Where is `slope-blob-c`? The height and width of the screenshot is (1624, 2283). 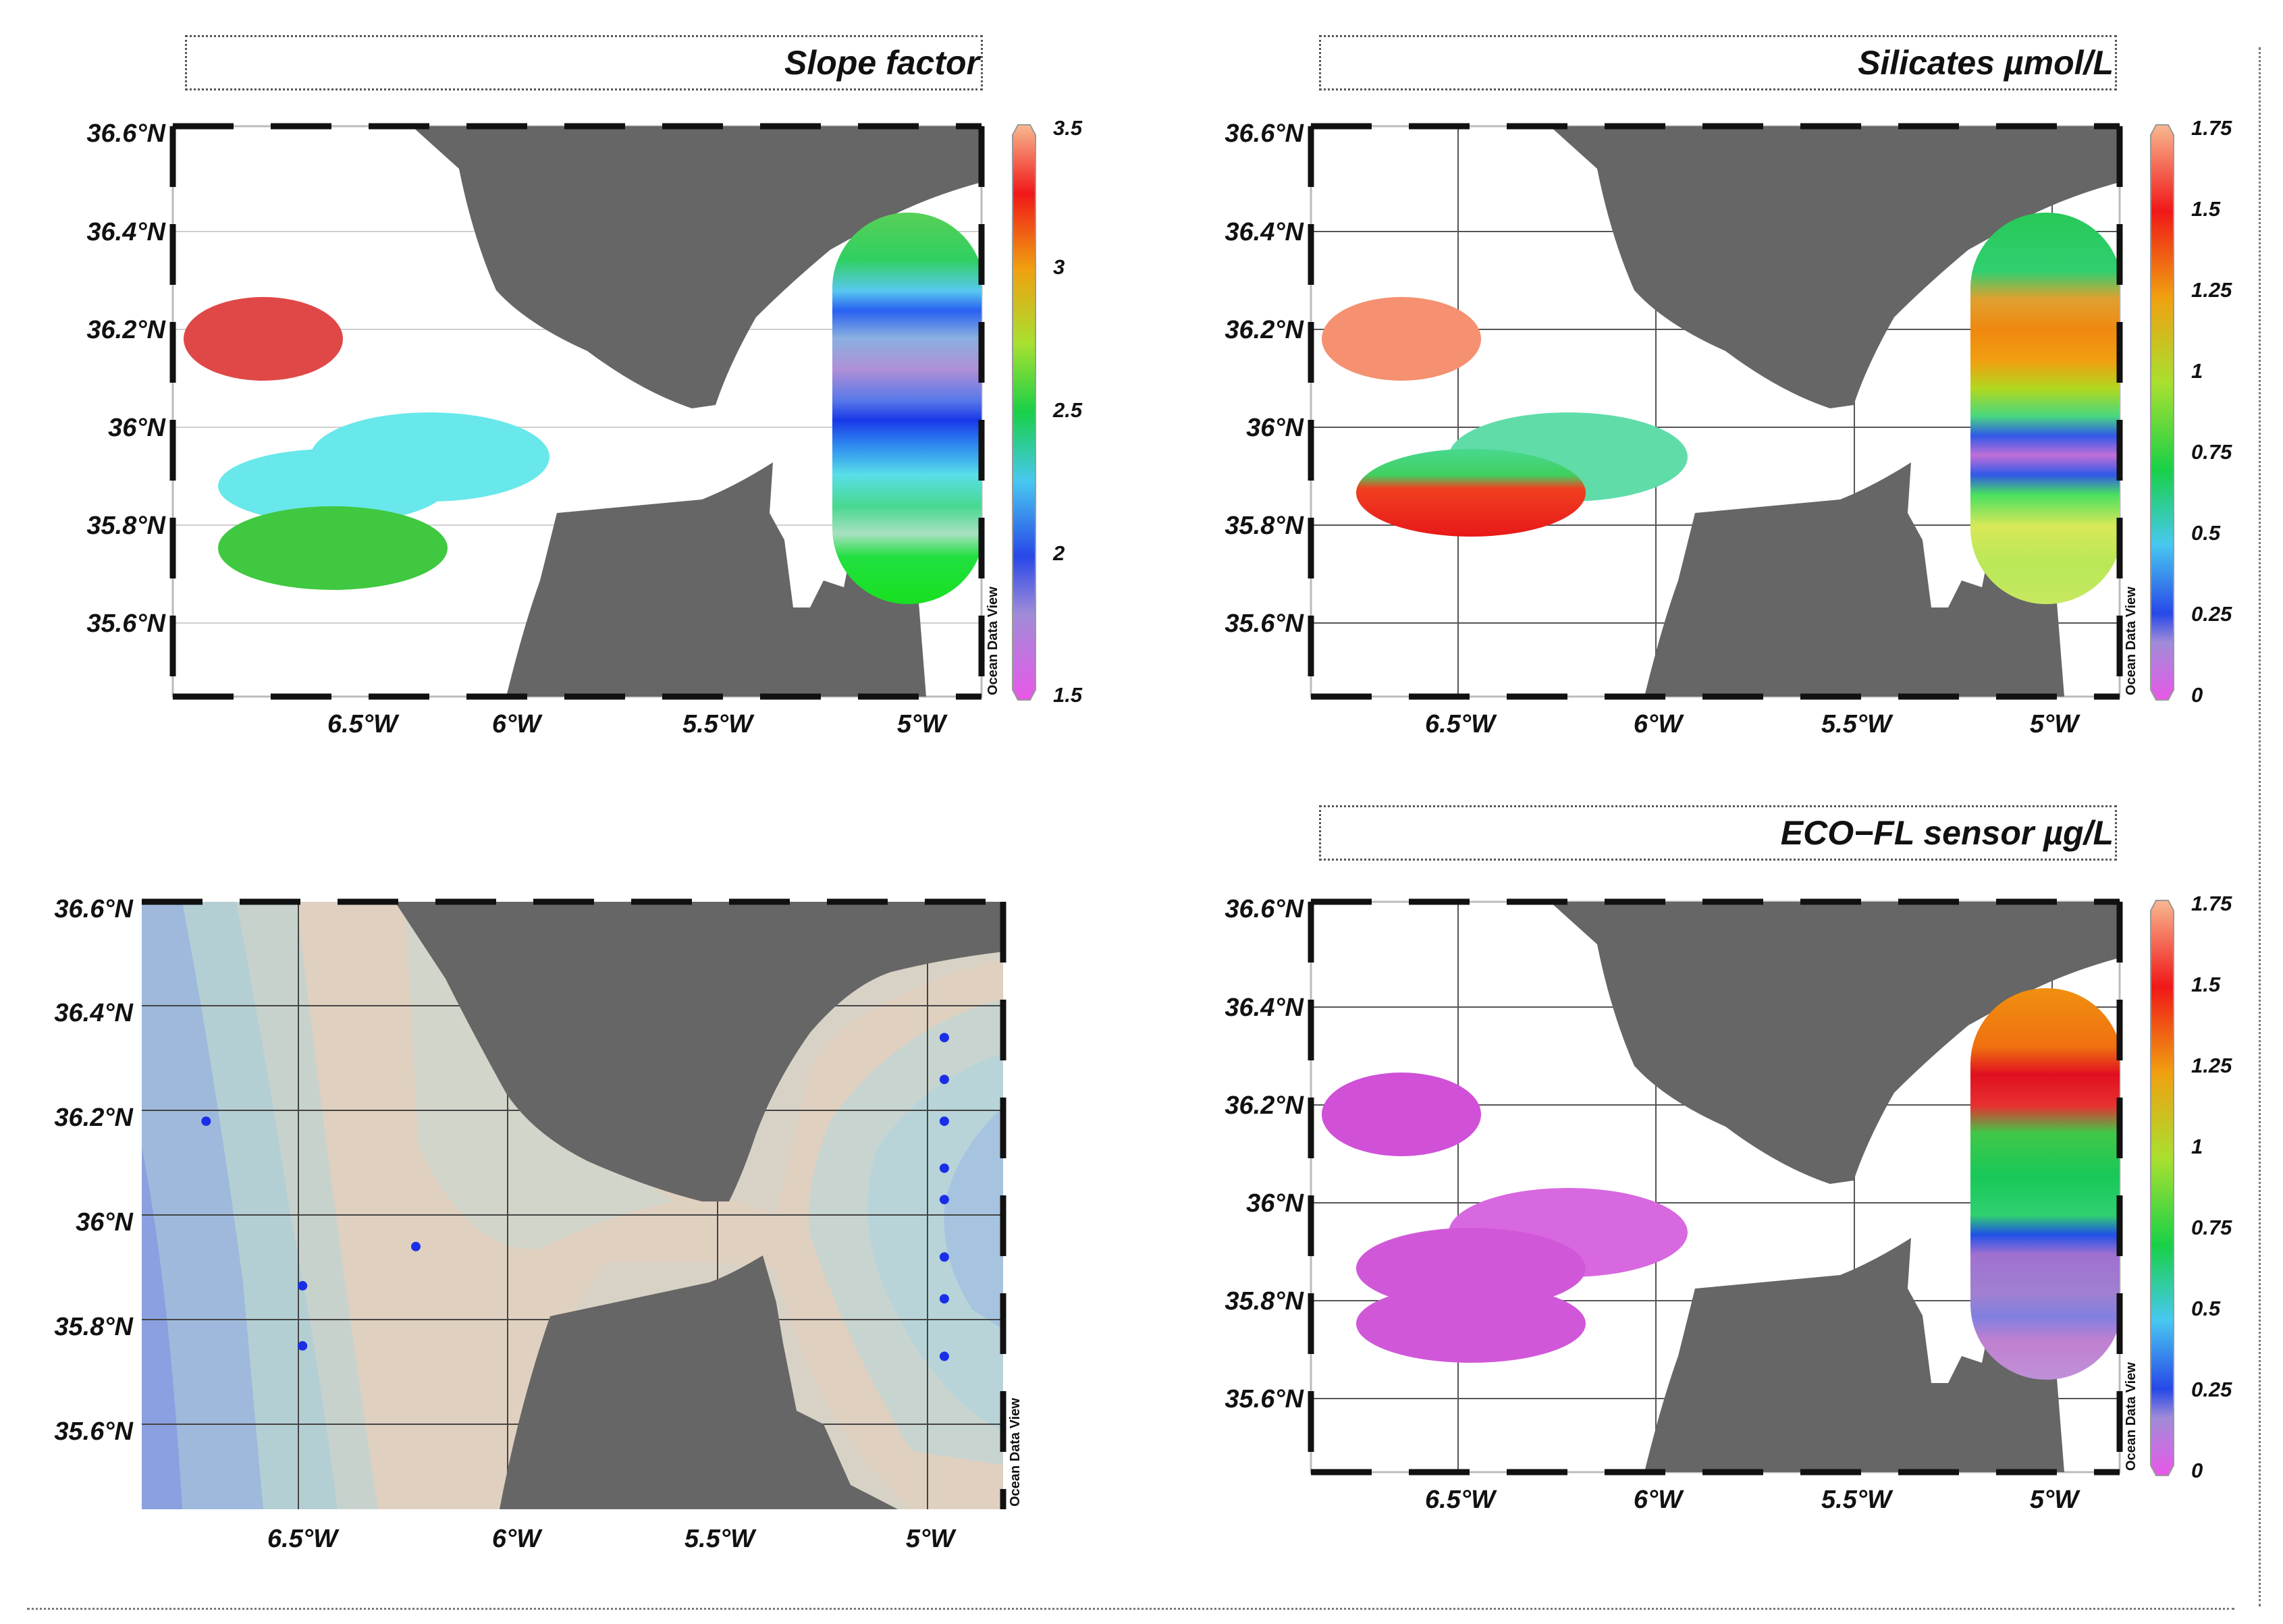 slope-blob-c is located at coordinates (333, 486).